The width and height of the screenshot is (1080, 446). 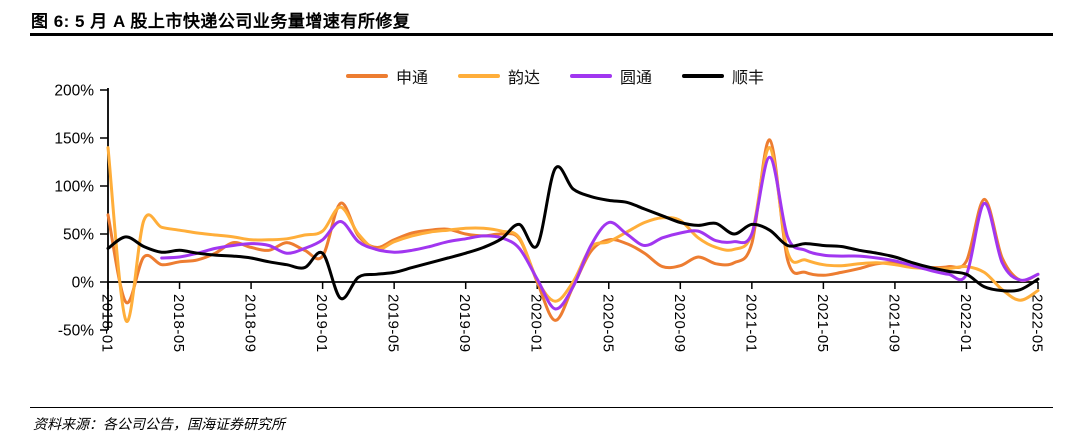 I want to click on legend-item-shentong: 申通, so click(x=387, y=76).